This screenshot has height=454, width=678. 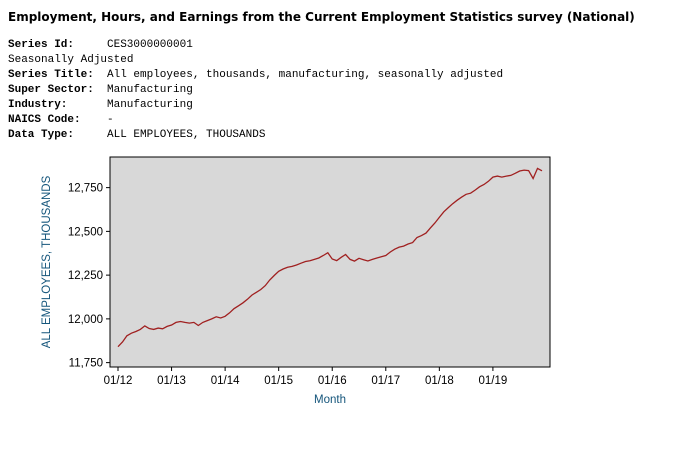 I want to click on y-tick-label: 12,750, so click(x=85, y=189).